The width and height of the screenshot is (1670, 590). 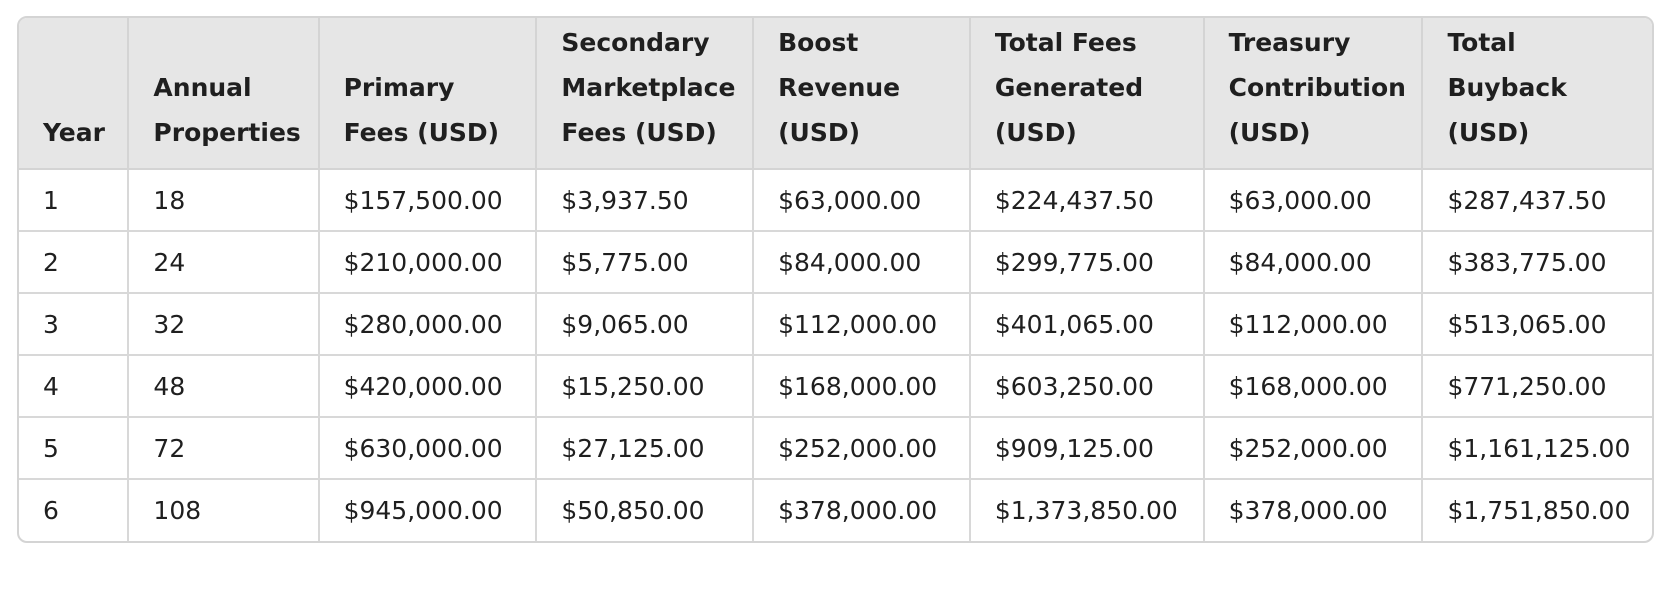 I want to click on cell-total-buyback: $287,437.50, so click(x=1536, y=200).